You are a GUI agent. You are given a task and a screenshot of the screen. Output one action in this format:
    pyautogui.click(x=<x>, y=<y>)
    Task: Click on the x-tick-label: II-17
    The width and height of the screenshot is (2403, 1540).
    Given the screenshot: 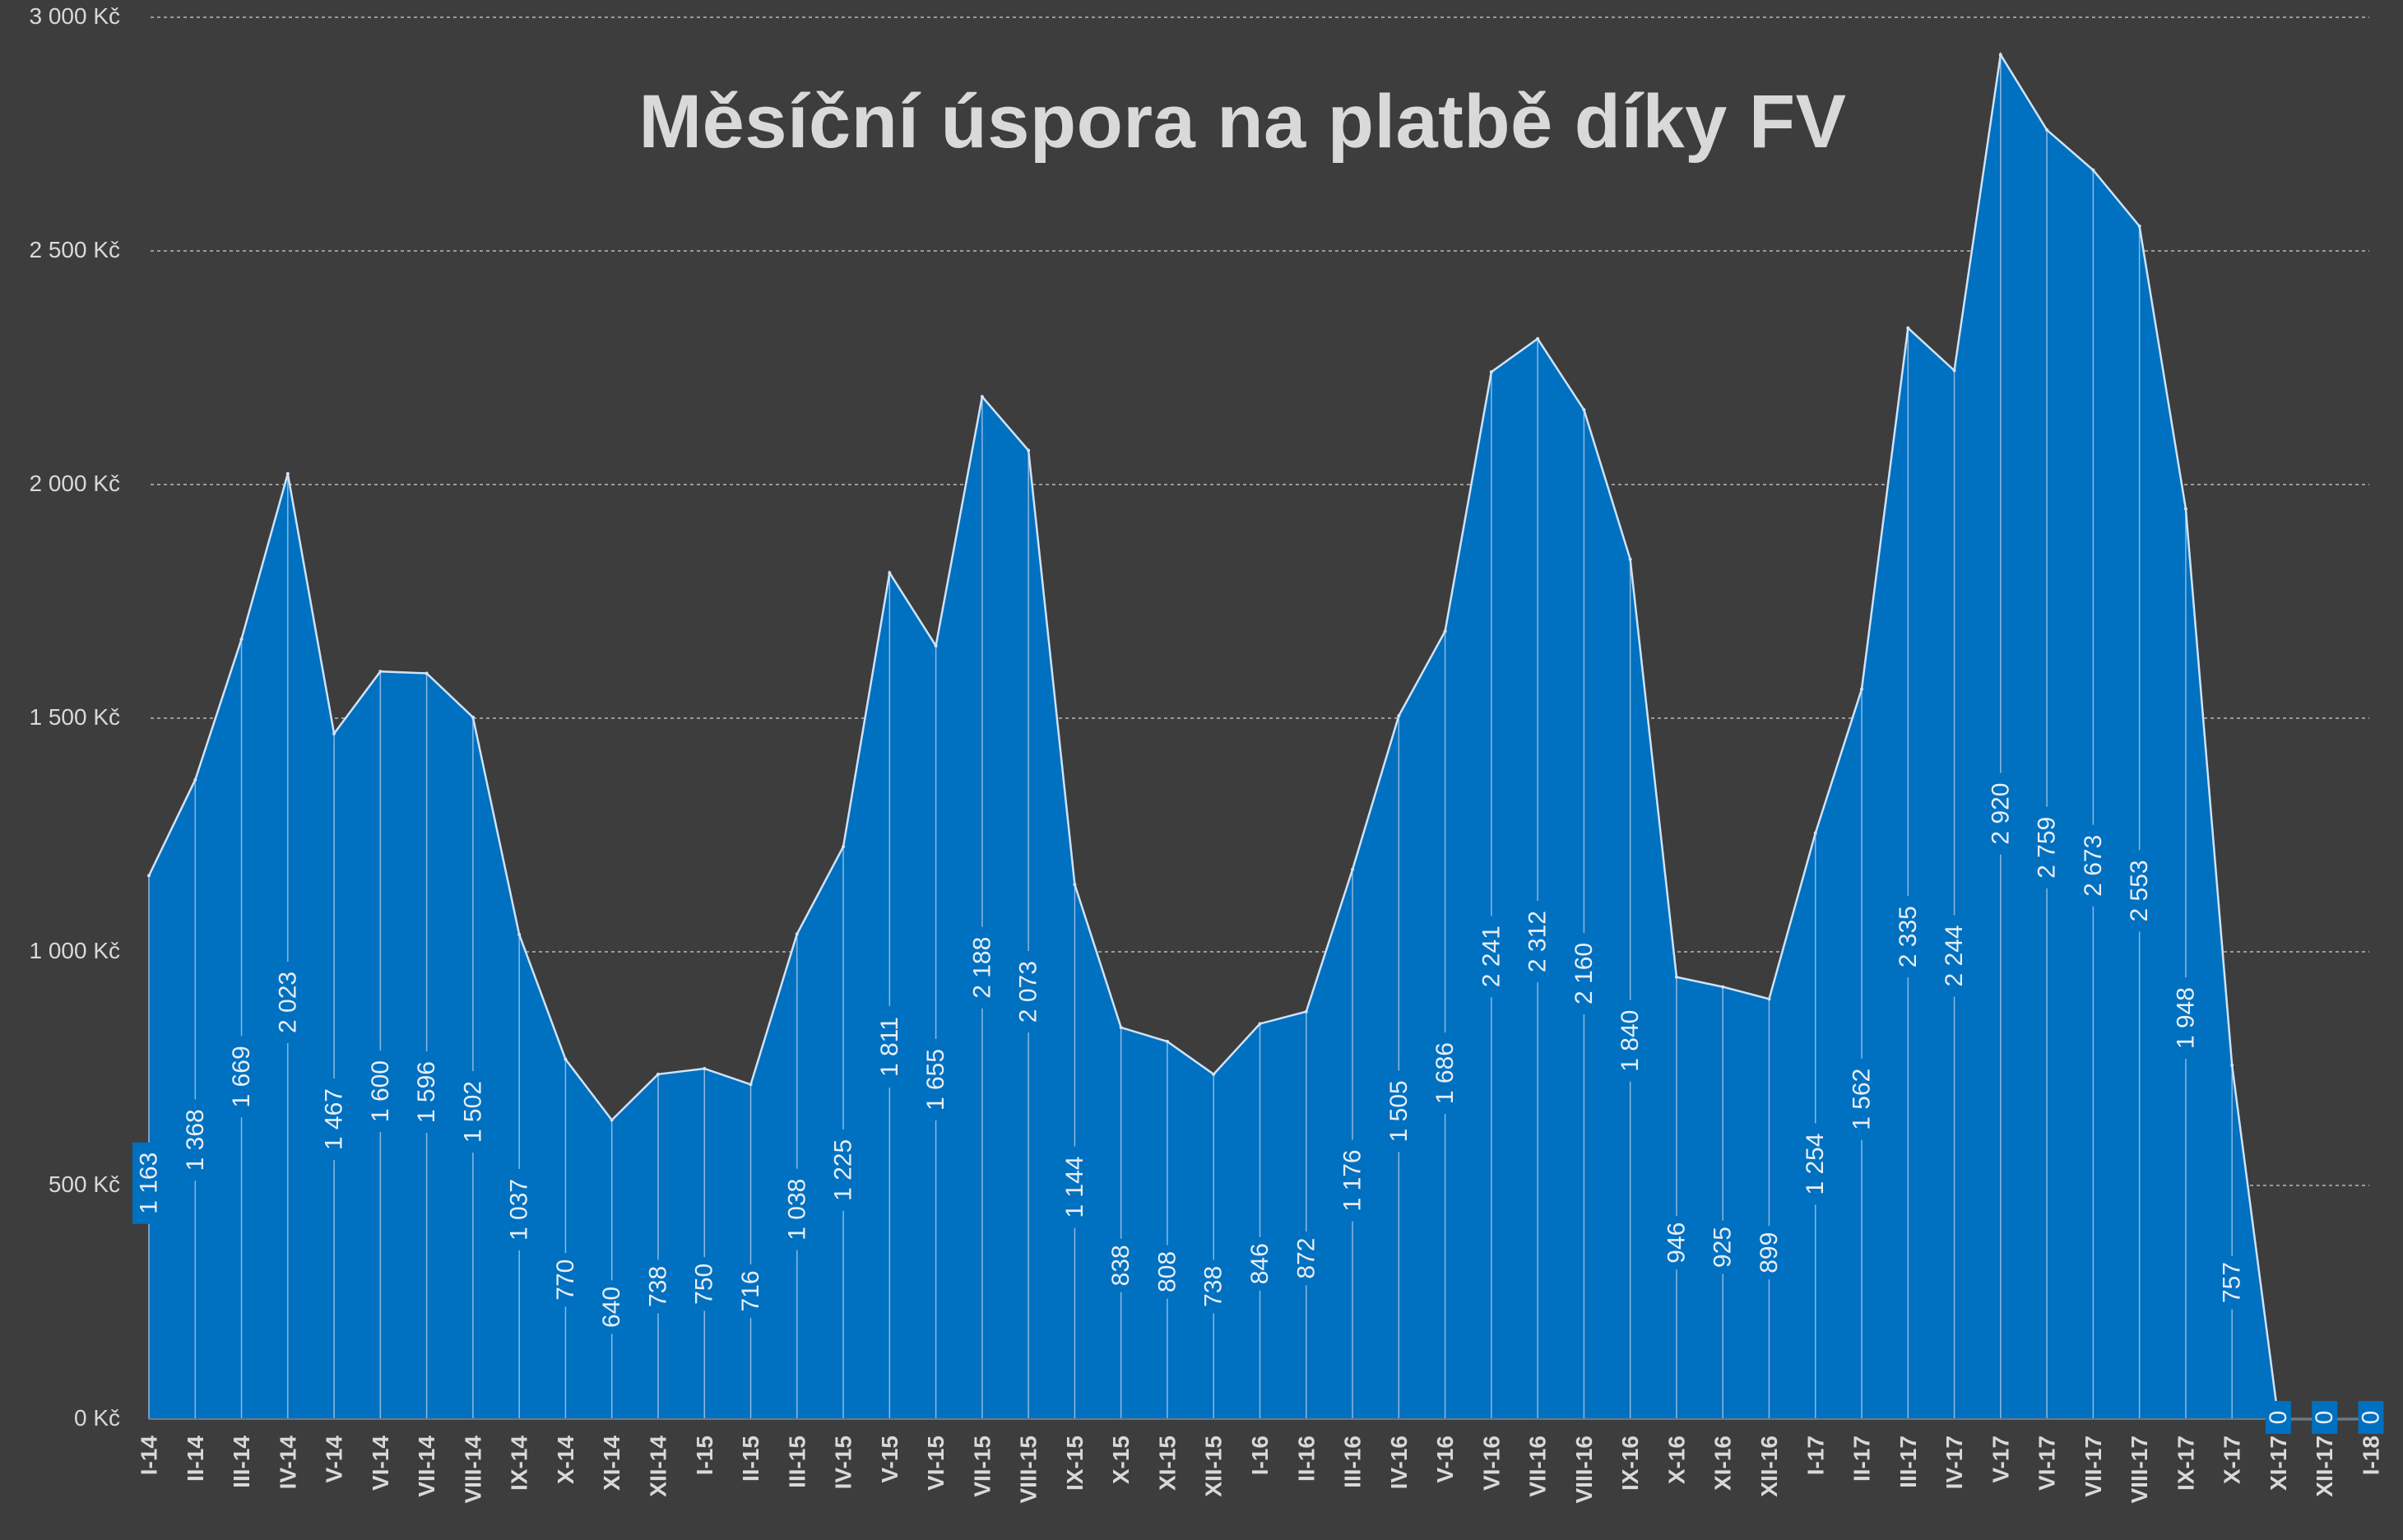 What is the action you would take?
    pyautogui.click(x=1862, y=1459)
    